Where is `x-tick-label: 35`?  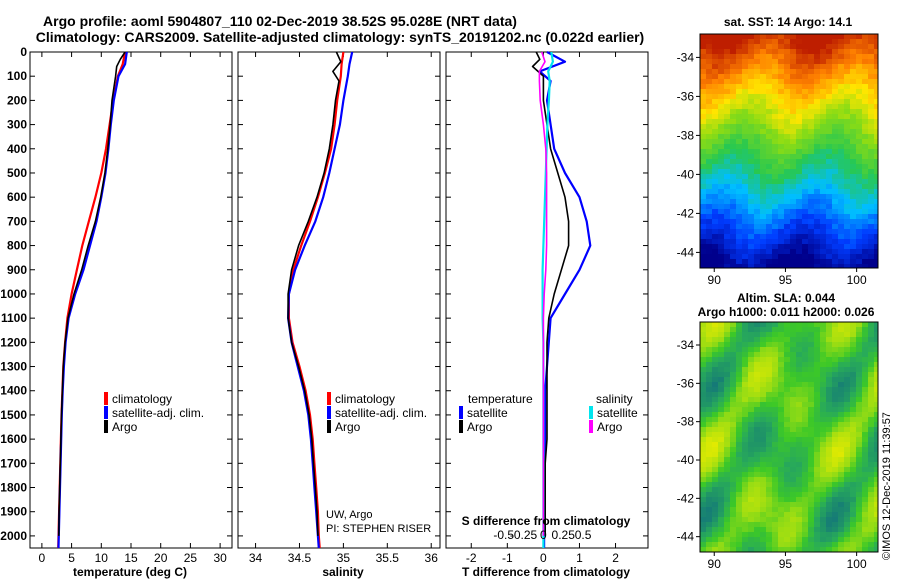 x-tick-label: 35 is located at coordinates (344, 558).